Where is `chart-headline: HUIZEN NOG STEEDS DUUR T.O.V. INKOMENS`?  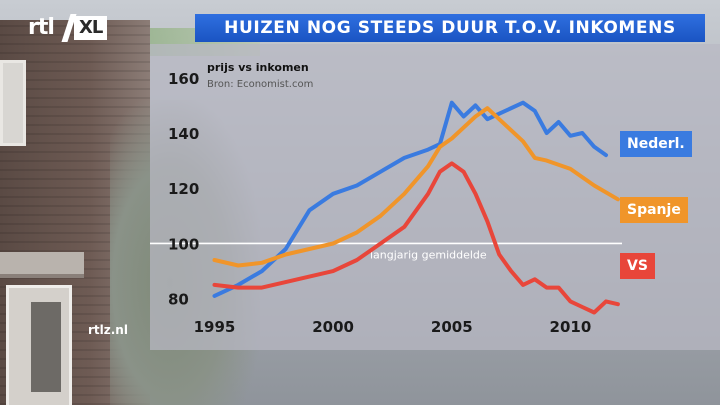 chart-headline: HUIZEN NOG STEEDS DUUR T.O.V. INKOMENS is located at coordinates (450, 28).